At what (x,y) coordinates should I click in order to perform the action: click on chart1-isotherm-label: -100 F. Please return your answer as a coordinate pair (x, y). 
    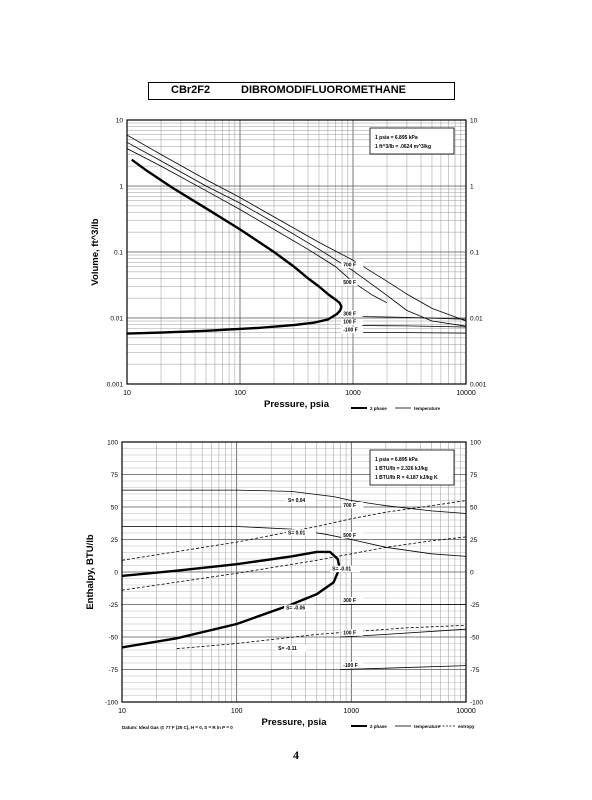
    Looking at the image, I should click on (350, 331).